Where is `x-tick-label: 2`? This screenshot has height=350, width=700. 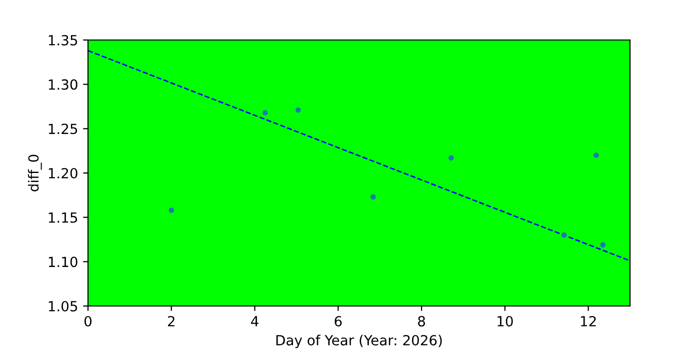 x-tick-label: 2 is located at coordinates (171, 321).